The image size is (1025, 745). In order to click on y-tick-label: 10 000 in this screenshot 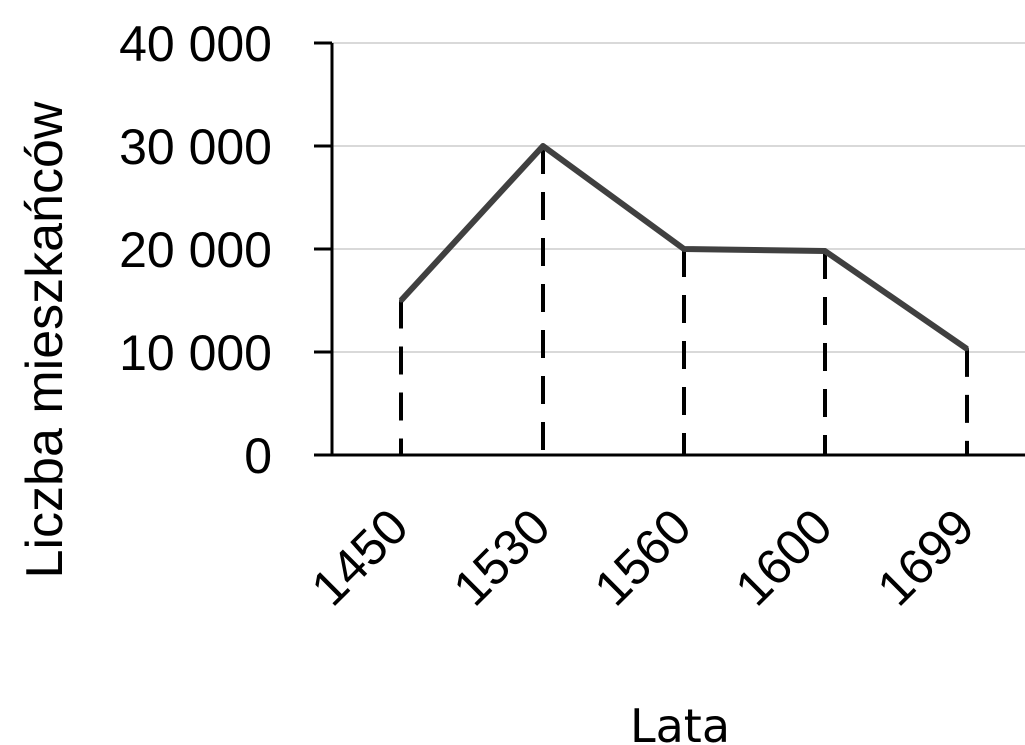, I will do `click(195, 353)`.